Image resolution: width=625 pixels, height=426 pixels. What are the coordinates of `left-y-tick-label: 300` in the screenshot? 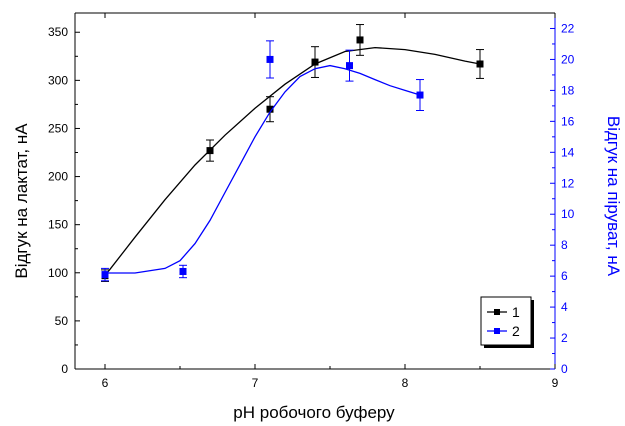 It's located at (58, 80).